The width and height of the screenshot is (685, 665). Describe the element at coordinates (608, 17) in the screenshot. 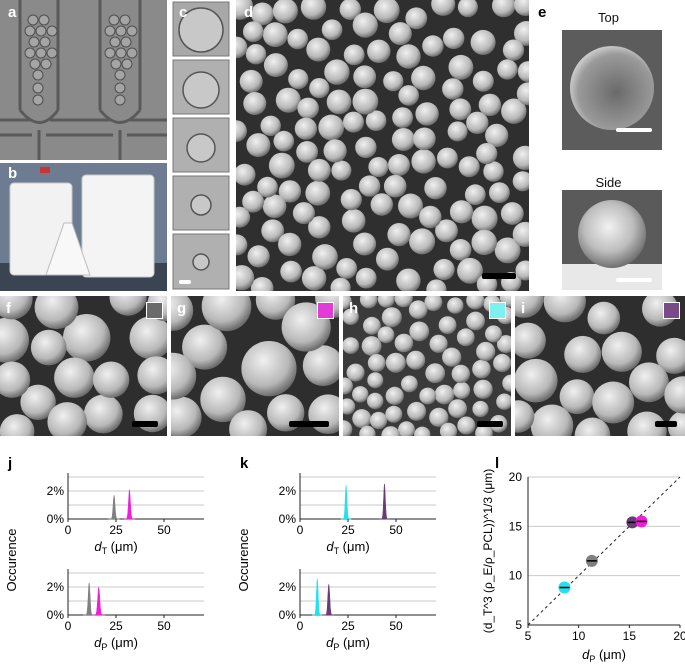

I see `top-view-label: Top` at that location.